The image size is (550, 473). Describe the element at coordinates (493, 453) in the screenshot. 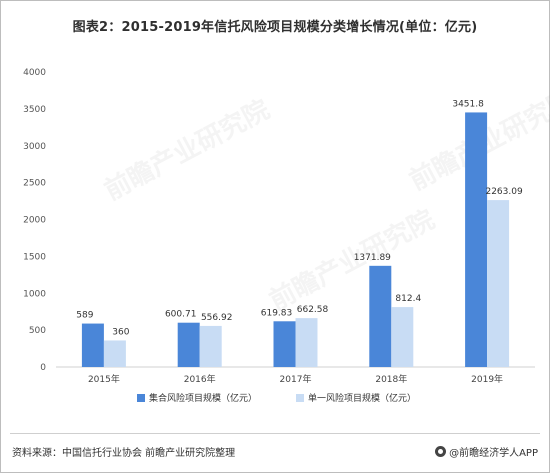

I see `brand-text: @前瞻经济学人APP` at that location.